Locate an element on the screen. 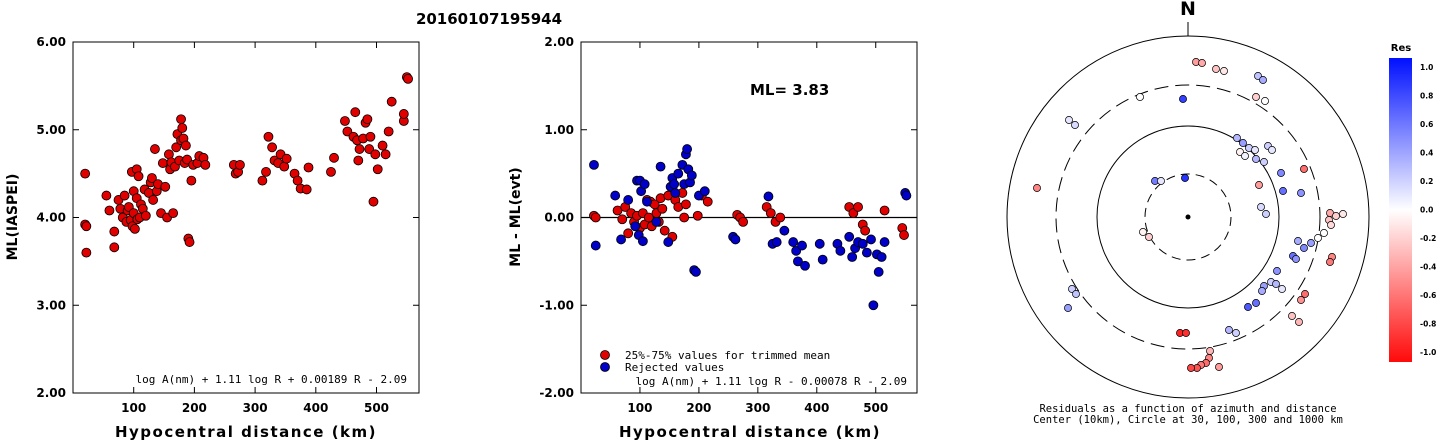  colorbar-tick-label: 0.0 is located at coordinates (1426, 210).